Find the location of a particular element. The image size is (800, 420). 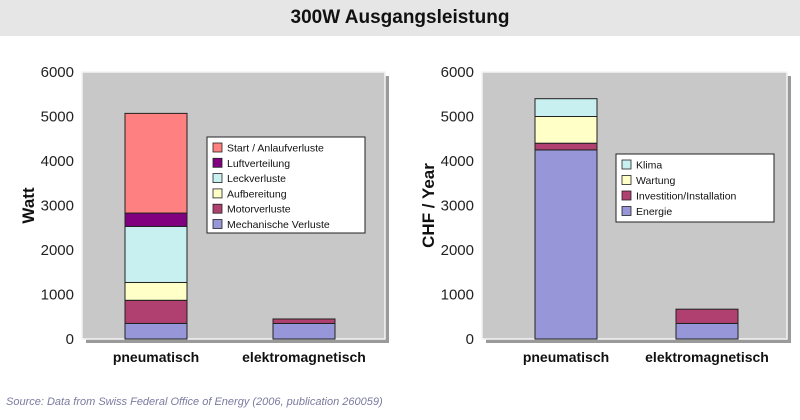

chart1-legend-label: Start / Anlaufverluste is located at coordinates (275, 149).